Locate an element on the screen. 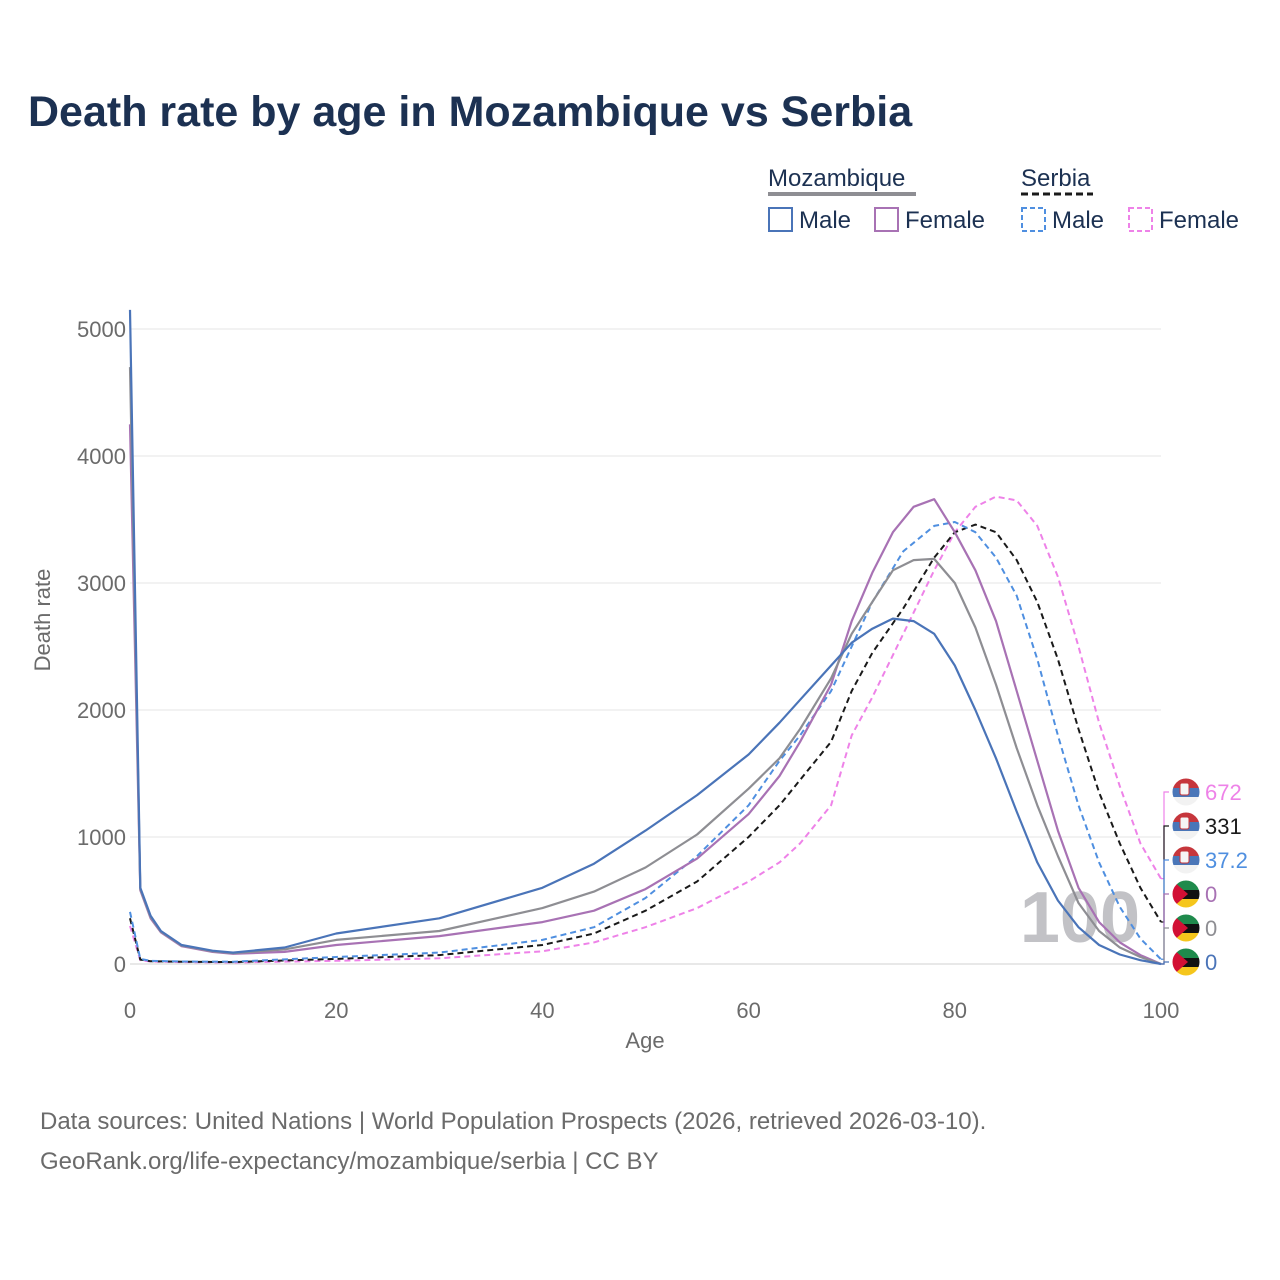 This screenshot has height=1280, width=1280. end-label-value: 37.2 is located at coordinates (1226, 860).